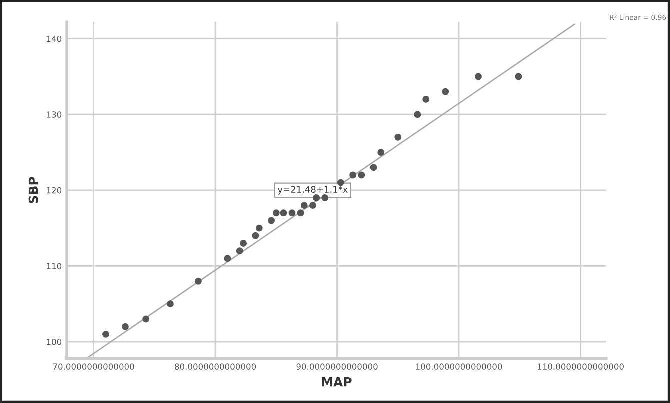 The height and width of the screenshot is (403, 670). I want to click on y-tick-label: 110, so click(54, 266).